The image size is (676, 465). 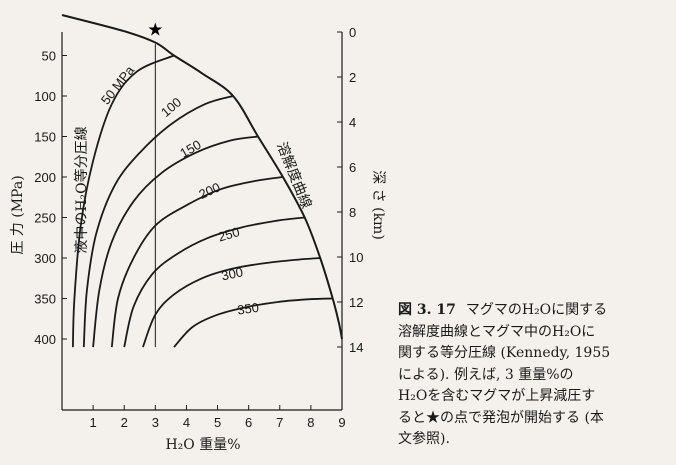 What do you see at coordinates (232, 273) in the screenshot?
I see `isobar-label: 300` at bounding box center [232, 273].